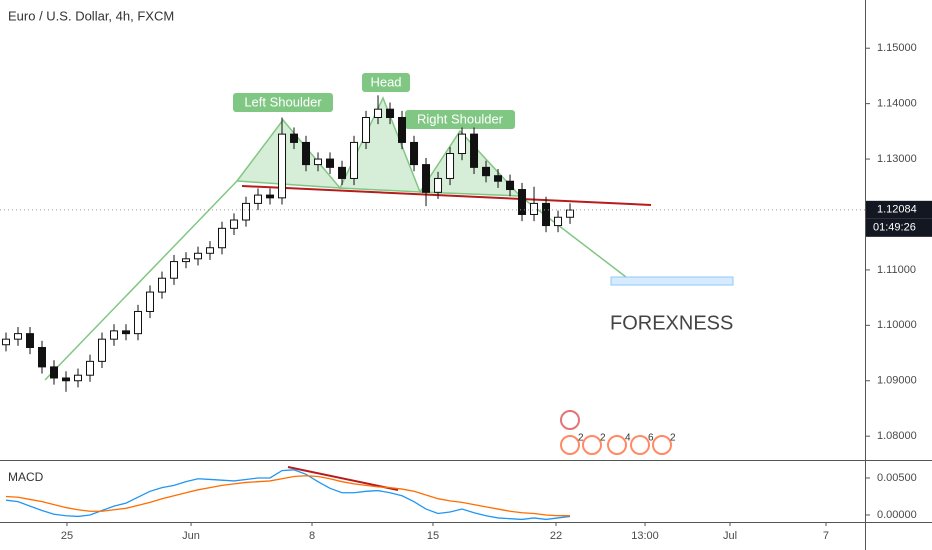  I want to click on x-tick-label: 7, so click(826, 536).